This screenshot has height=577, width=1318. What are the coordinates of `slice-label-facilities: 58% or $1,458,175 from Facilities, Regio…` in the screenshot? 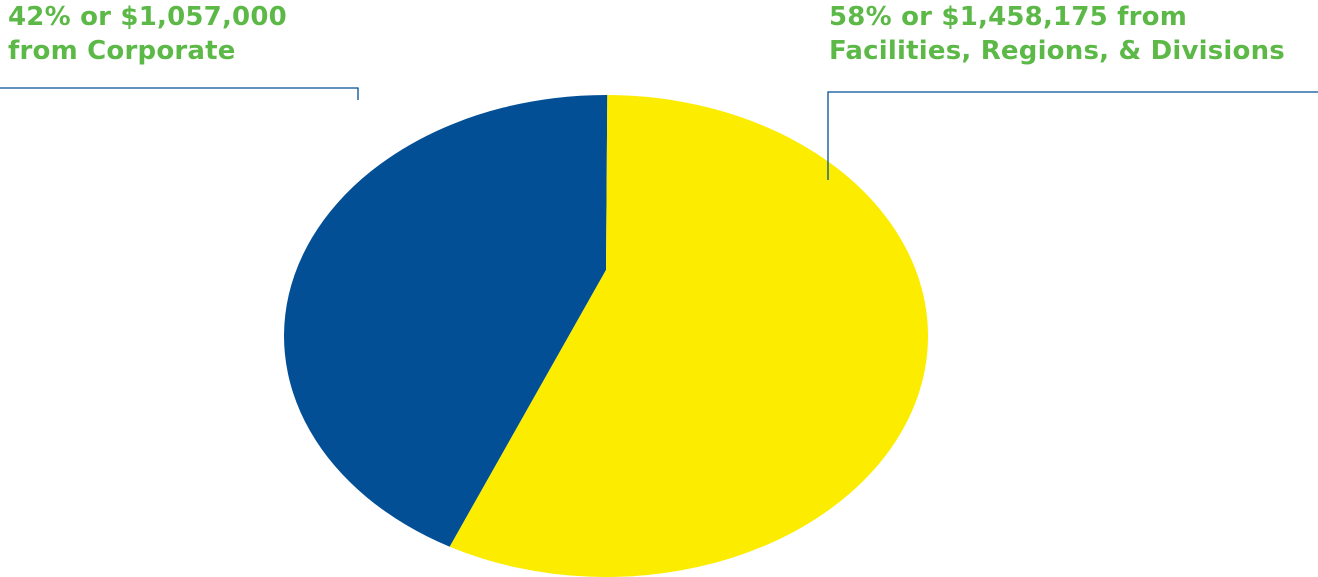 It's located at (1057, 34).